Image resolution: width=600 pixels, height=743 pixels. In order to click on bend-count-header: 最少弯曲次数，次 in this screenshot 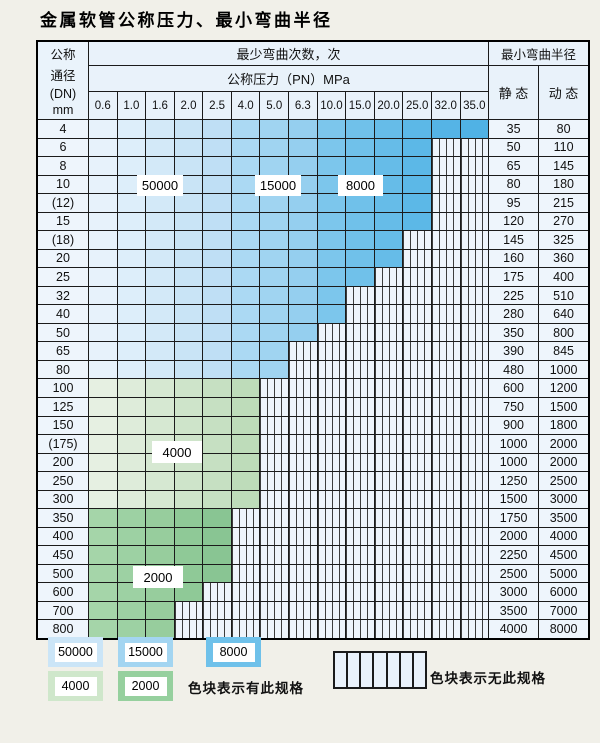, I will do `click(288, 54)`.